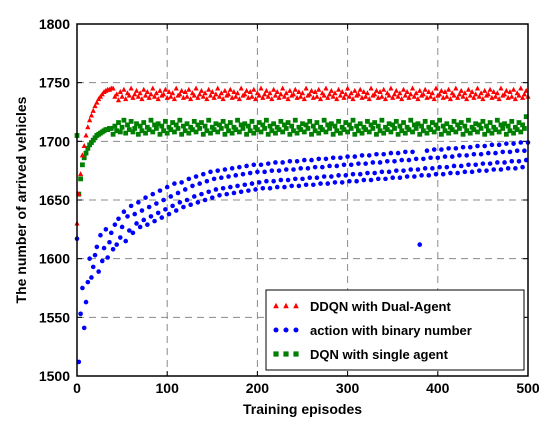 The width and height of the screenshot is (550, 426). Describe the element at coordinates (168, 388) in the screenshot. I see `x-tick-label: 100` at that location.